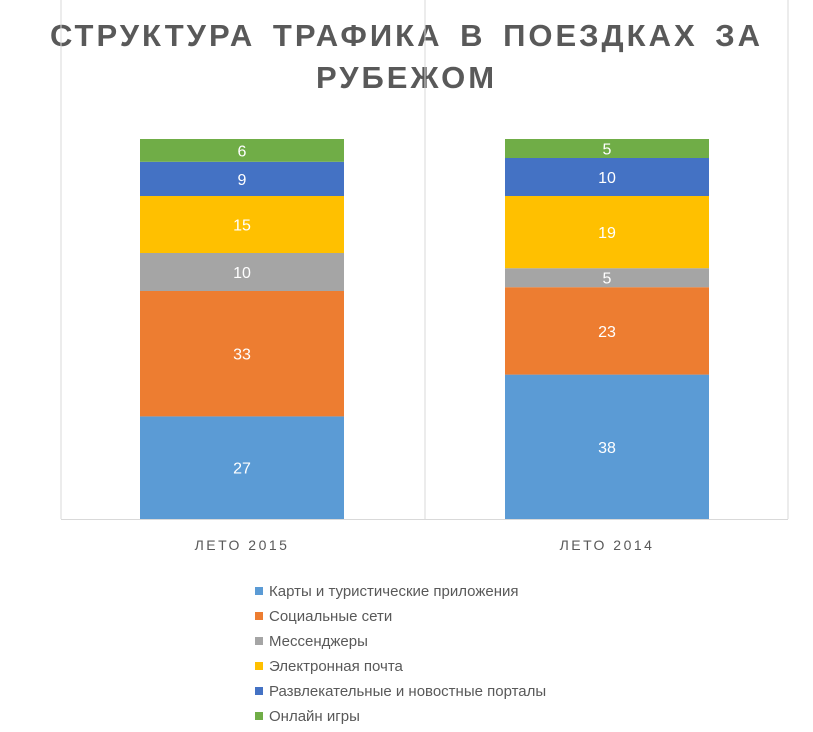 This screenshot has width=813, height=732. I want to click on data-label: 6, so click(242, 151).